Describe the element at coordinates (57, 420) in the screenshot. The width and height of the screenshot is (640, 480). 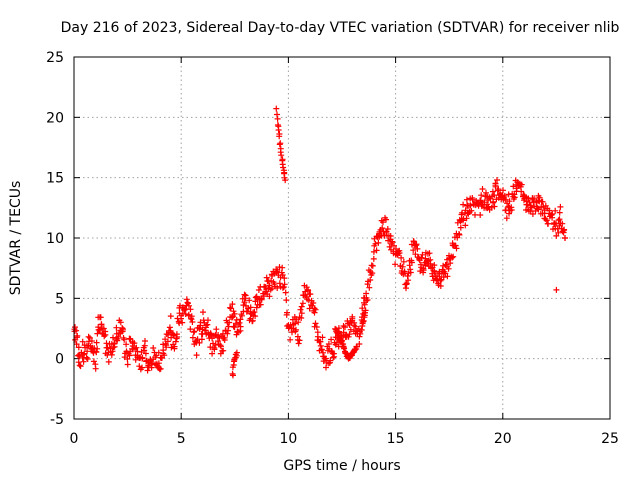
I see `y-tick-label: -5` at that location.